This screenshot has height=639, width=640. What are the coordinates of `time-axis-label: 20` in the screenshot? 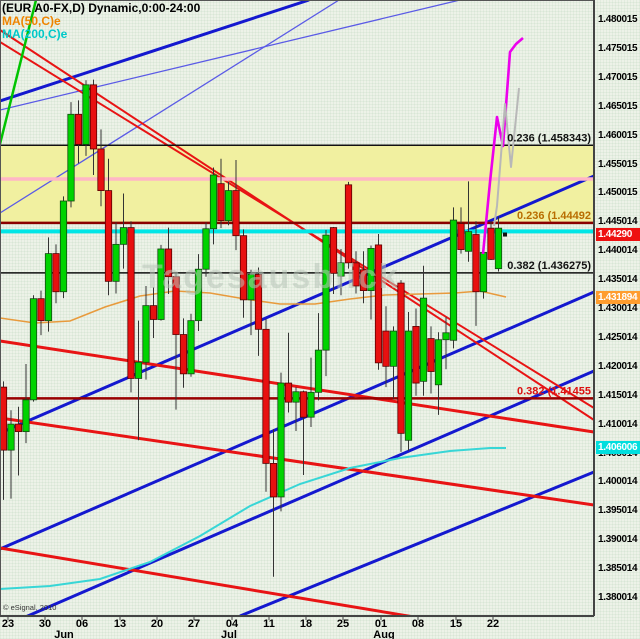 It's located at (157, 624).